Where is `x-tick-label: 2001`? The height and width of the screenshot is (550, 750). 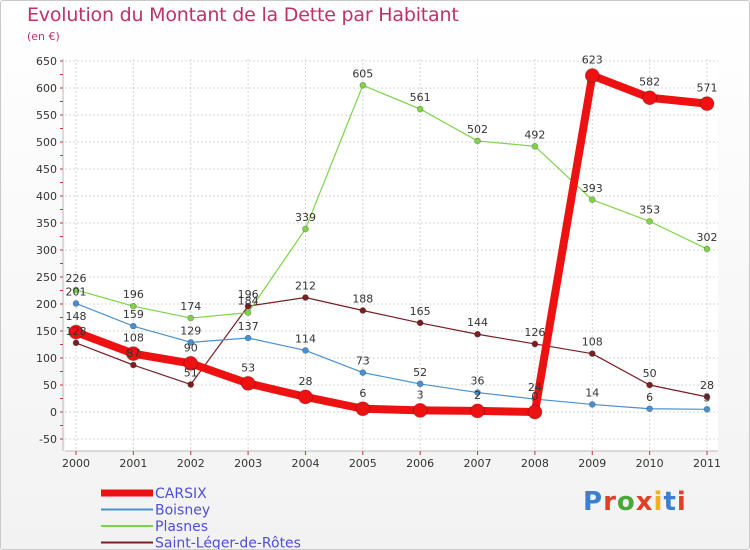 x-tick-label: 2001 is located at coordinates (133, 463).